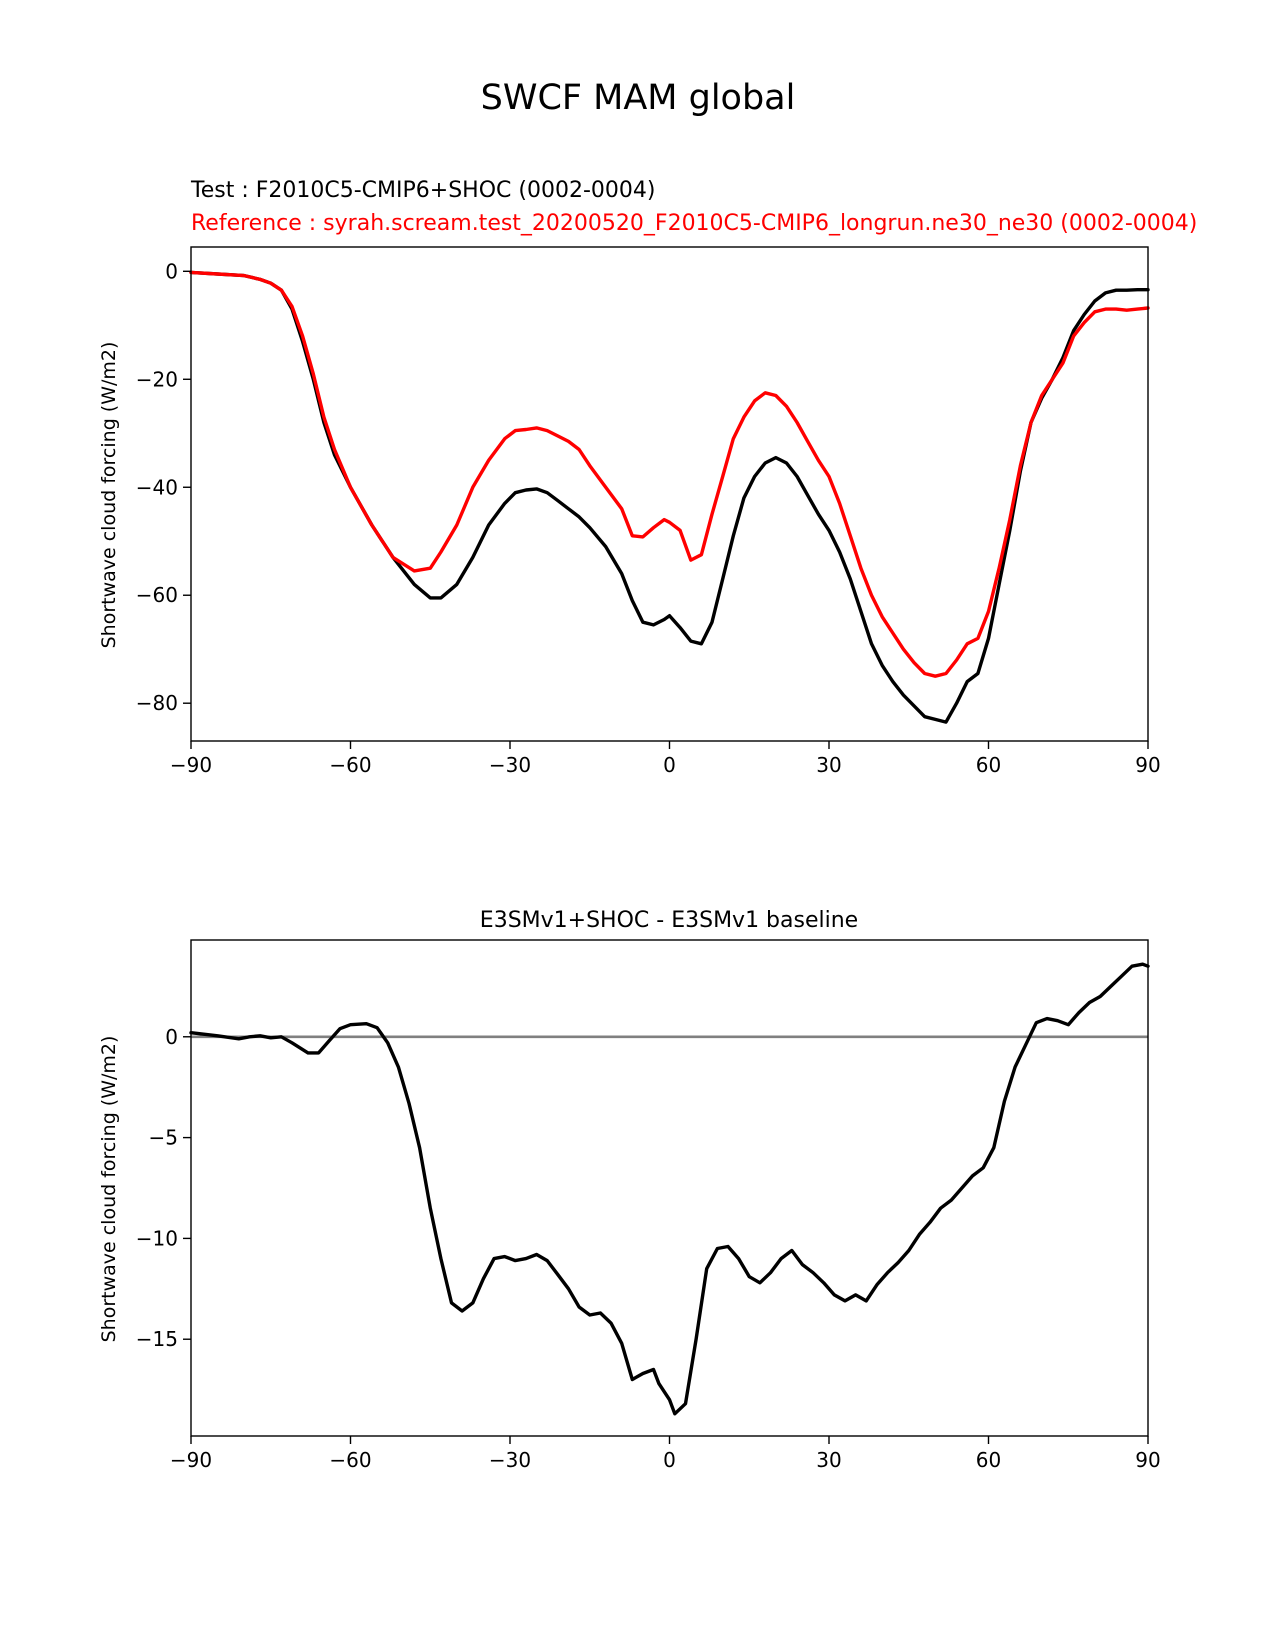  Describe the element at coordinates (669, 765) in the screenshot. I see `top-x-tick-label: 0` at that location.